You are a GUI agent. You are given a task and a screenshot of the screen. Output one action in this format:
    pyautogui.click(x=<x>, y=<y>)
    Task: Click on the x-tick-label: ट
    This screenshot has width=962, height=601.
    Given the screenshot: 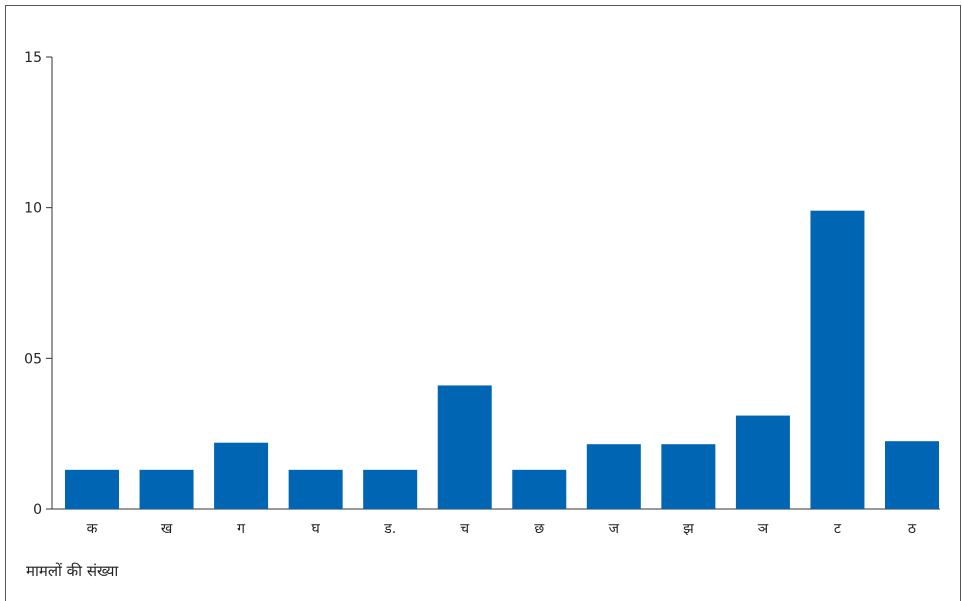 What is the action you would take?
    pyautogui.click(x=838, y=529)
    